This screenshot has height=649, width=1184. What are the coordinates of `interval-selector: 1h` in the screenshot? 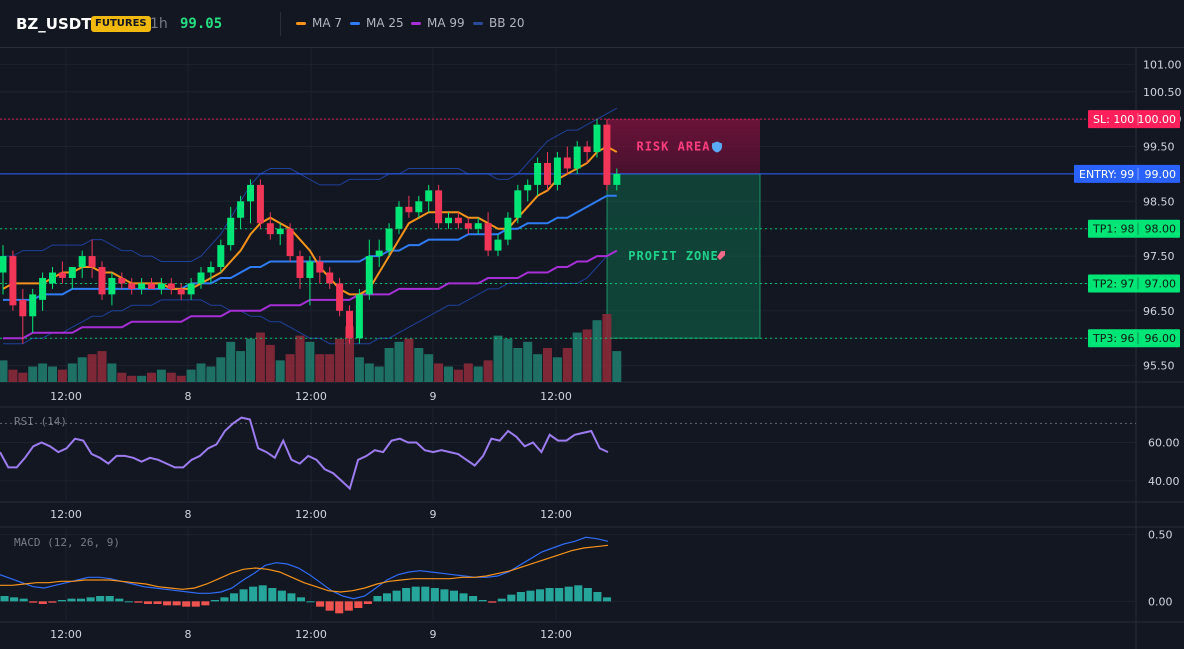 It's located at (159, 24).